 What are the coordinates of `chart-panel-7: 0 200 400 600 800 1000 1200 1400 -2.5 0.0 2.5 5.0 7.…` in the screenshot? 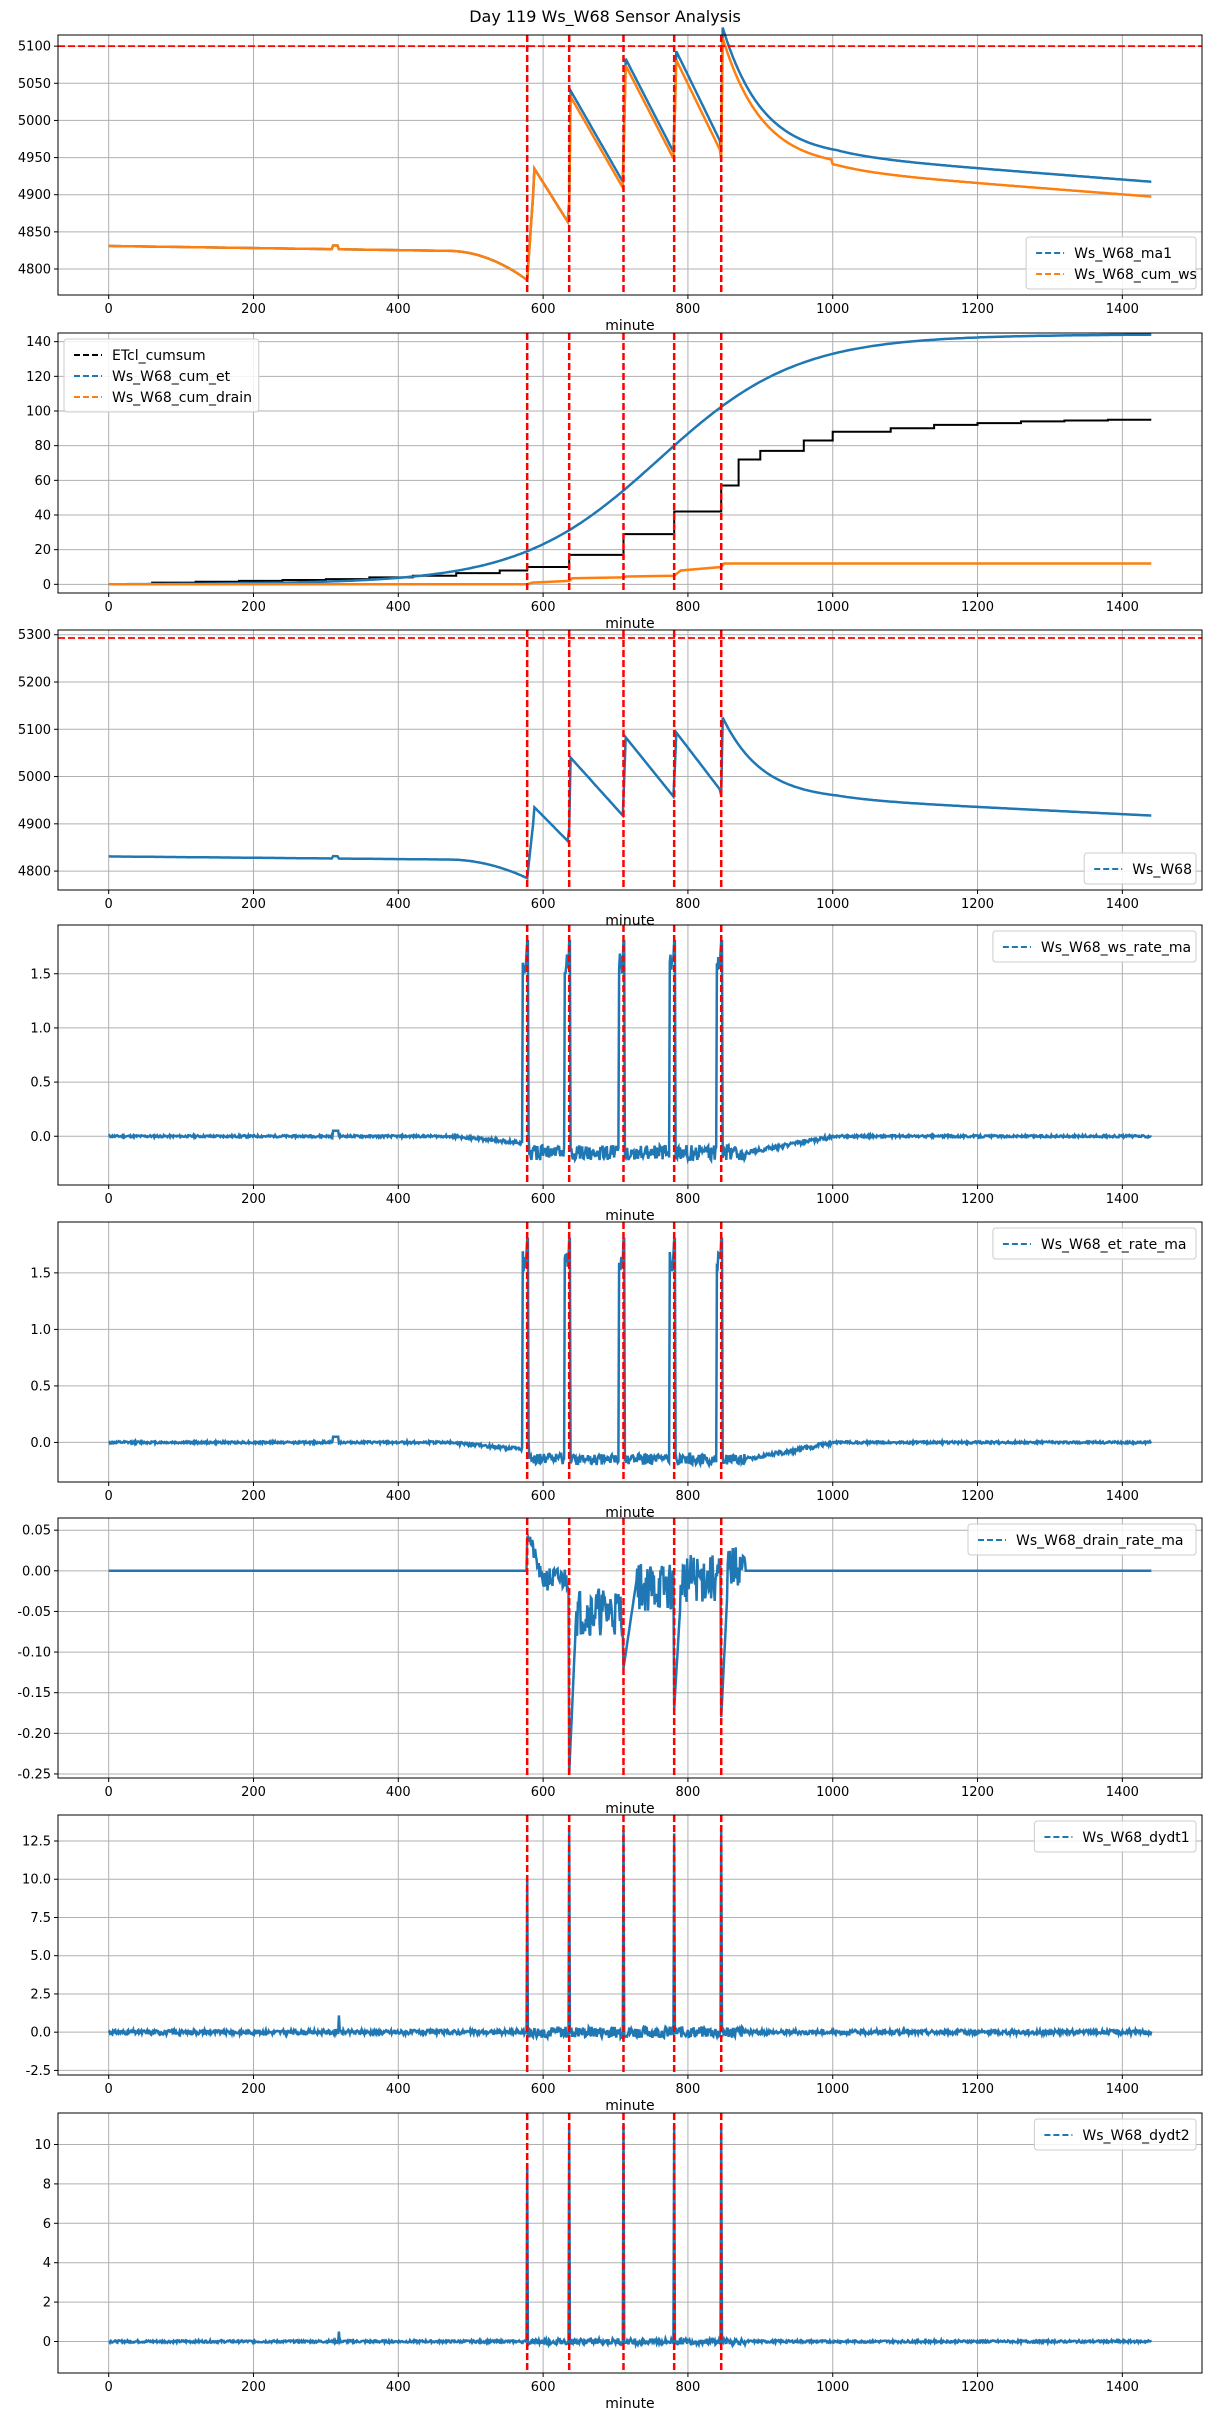 It's located at (612, 1964).